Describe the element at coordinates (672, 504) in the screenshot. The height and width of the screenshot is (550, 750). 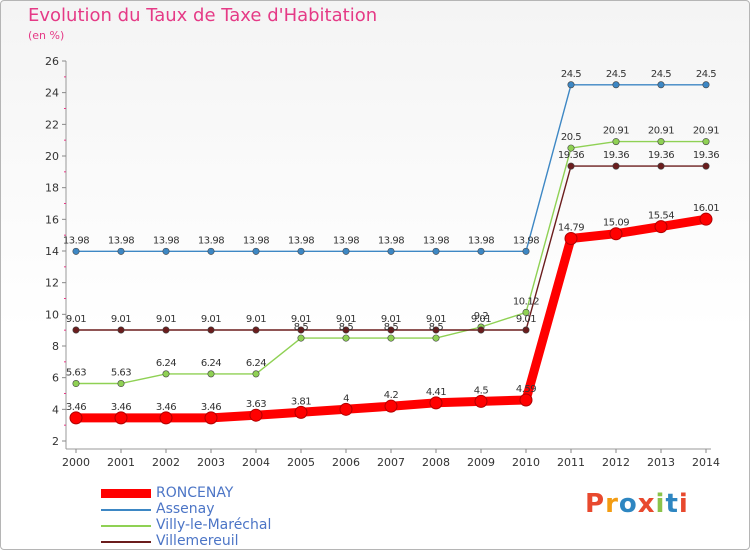
I see `logo-letter: t` at that location.